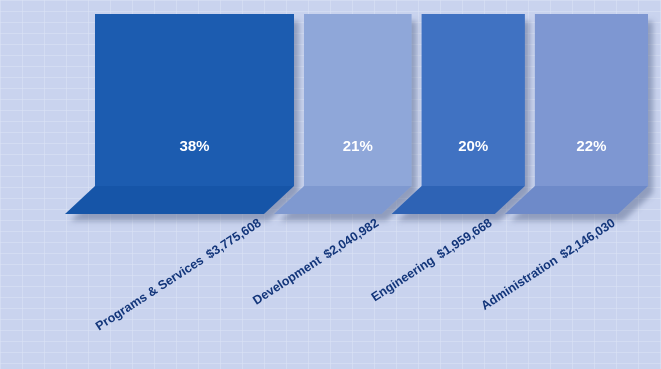 This screenshot has height=369, width=661. I want to click on bar-percent-label-3: 22%, so click(591, 146).